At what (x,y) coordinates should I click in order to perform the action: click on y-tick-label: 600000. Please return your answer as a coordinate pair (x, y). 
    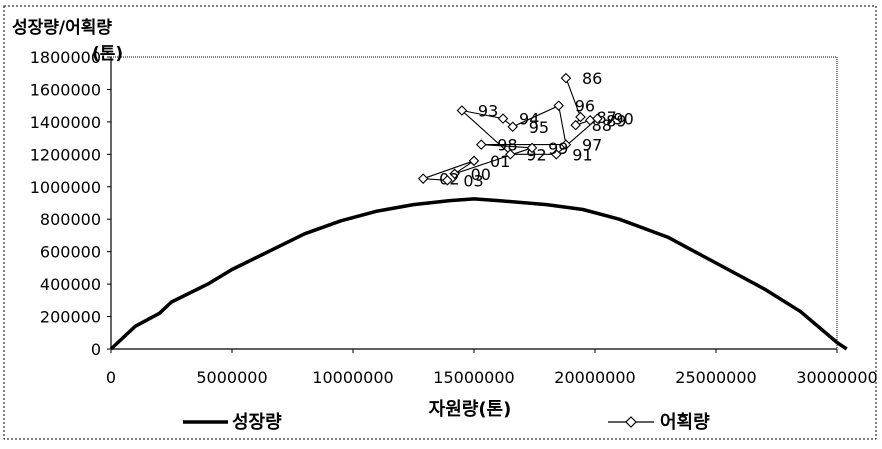
    Looking at the image, I should click on (70, 252).